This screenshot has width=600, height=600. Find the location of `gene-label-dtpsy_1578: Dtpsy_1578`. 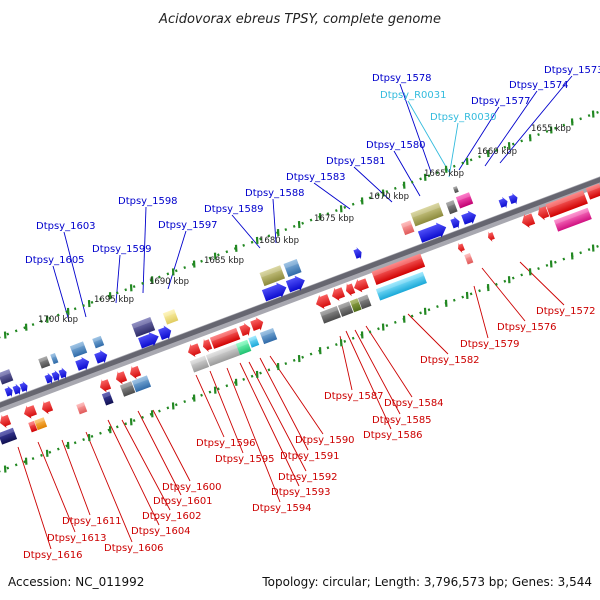

gene-label-dtpsy_1578: Dtpsy_1578 is located at coordinates (402, 78).